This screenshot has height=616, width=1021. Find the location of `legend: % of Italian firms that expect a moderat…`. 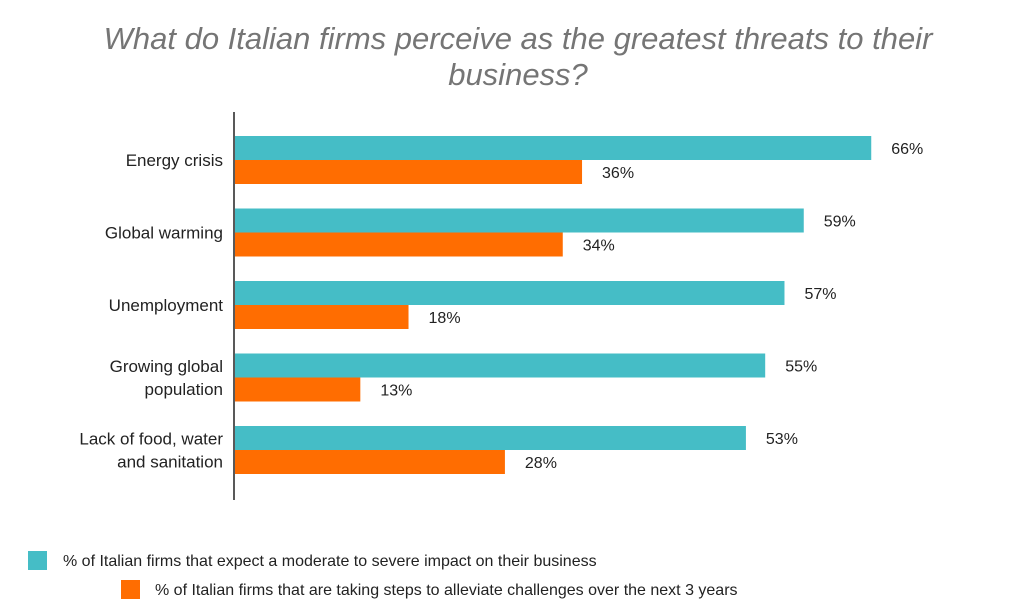

legend: % of Italian firms that expect a moderat… is located at coordinates (383, 575).